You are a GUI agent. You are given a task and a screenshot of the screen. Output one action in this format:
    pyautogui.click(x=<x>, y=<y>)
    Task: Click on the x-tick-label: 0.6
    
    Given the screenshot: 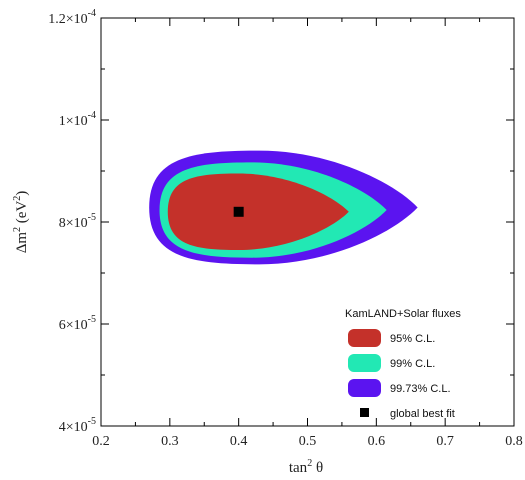 What is the action you would take?
    pyautogui.click(x=377, y=441)
    